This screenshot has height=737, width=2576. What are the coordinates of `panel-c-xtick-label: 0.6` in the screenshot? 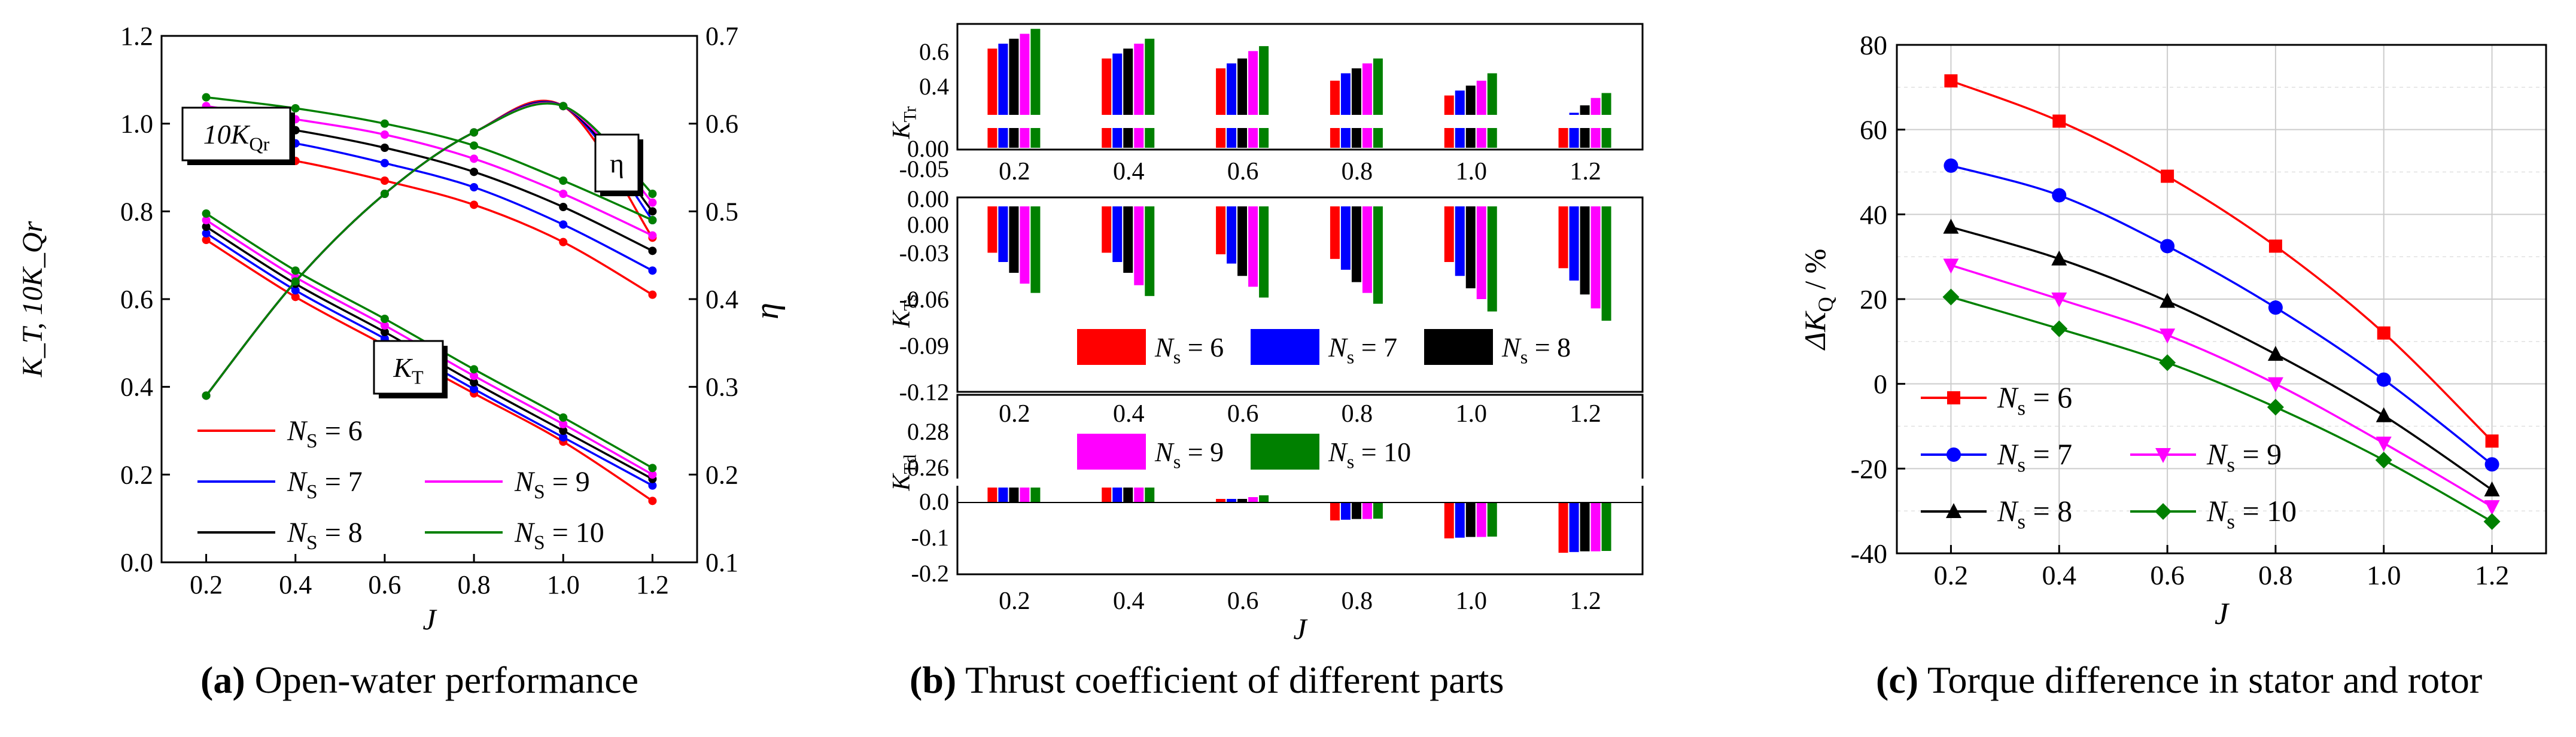 It's located at (2167, 575).